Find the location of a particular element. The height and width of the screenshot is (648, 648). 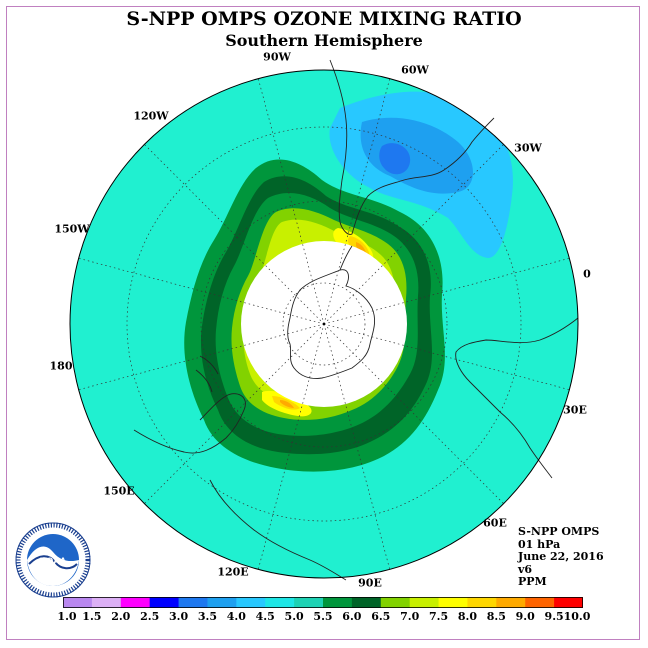

lon-label-60w: 60W is located at coordinates (415, 70).